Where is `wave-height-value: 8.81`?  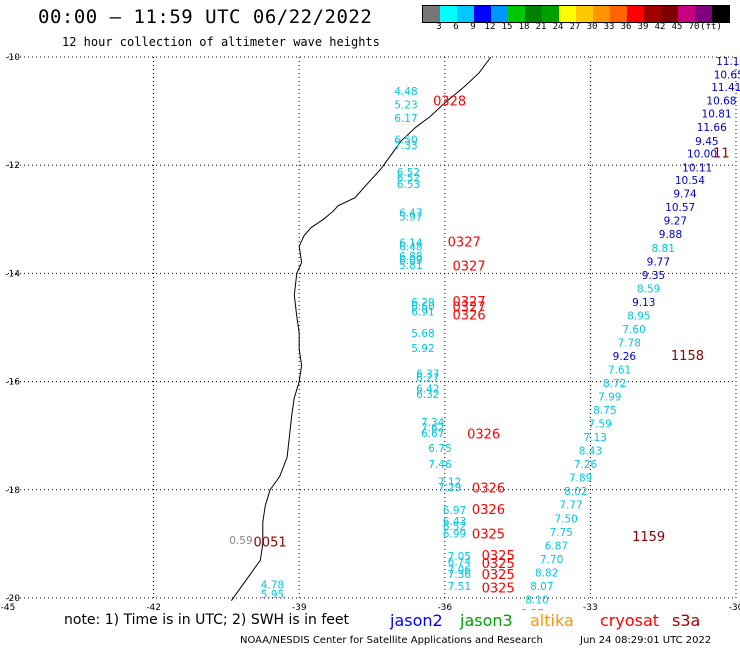
wave-height-value: 8.81 is located at coordinates (663, 249).